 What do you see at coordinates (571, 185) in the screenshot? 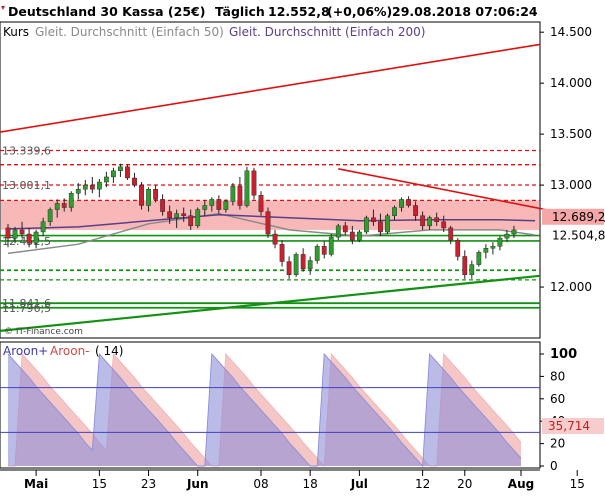
I see `y-tick-label: 13.000` at bounding box center [571, 185].